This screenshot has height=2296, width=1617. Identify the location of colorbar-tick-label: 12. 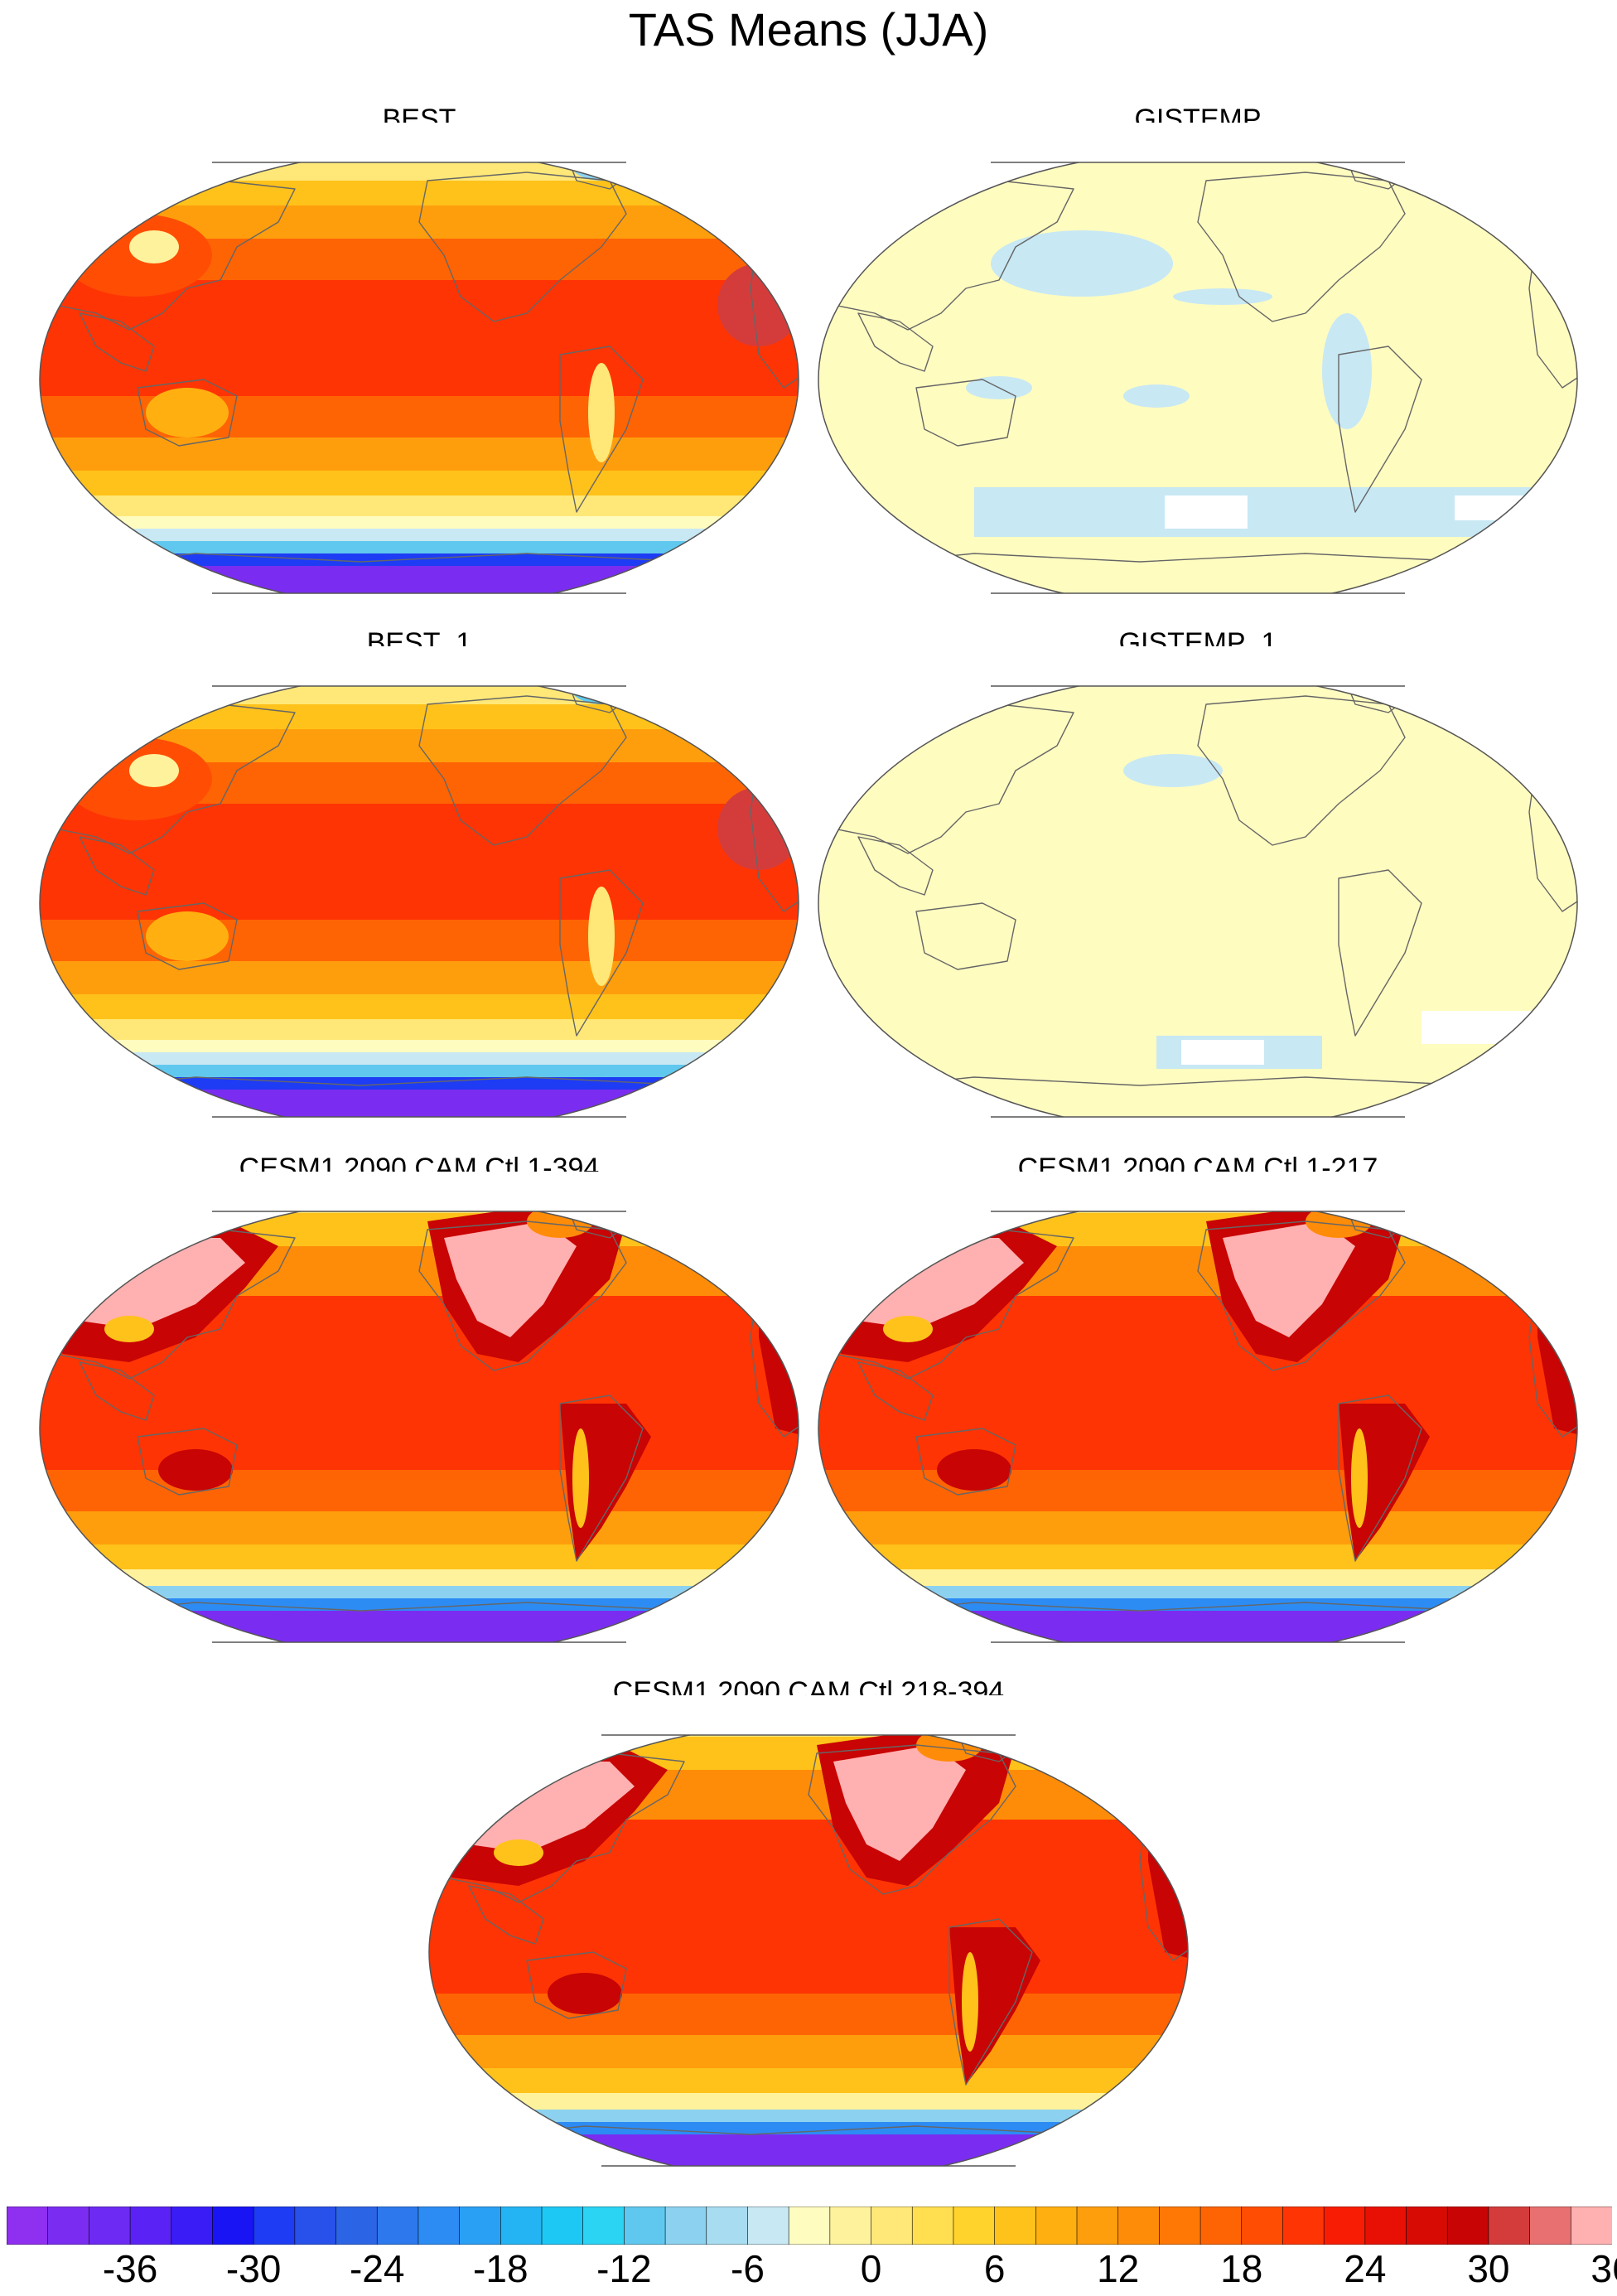
(1118, 2269).